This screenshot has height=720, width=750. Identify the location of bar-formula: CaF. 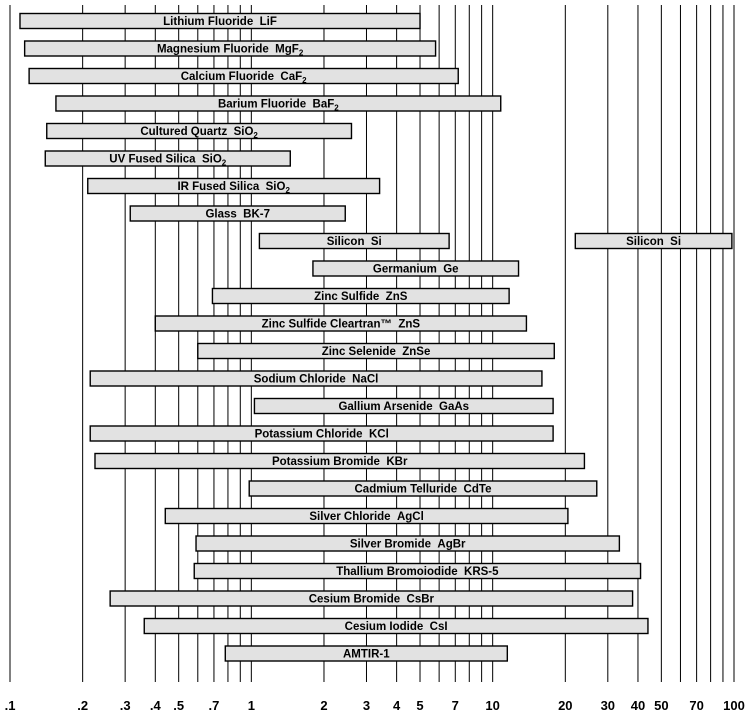
(288, 77).